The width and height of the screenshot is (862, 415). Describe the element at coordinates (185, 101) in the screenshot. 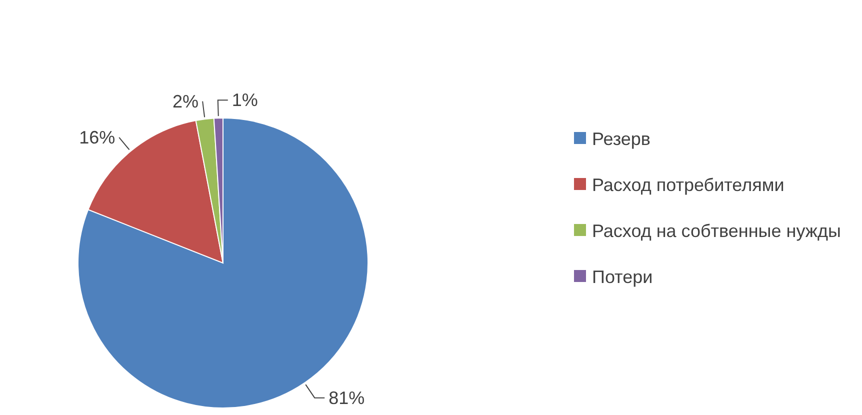

I see `data-label: 2%` at that location.